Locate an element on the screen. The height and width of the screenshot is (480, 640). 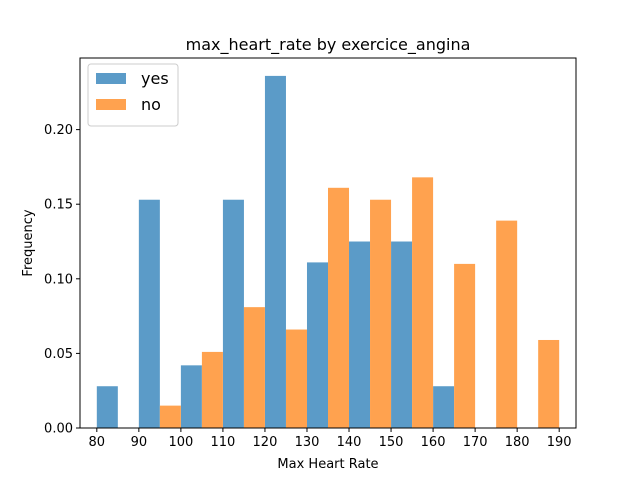
x-tick-label: 130 is located at coordinates (307, 442).